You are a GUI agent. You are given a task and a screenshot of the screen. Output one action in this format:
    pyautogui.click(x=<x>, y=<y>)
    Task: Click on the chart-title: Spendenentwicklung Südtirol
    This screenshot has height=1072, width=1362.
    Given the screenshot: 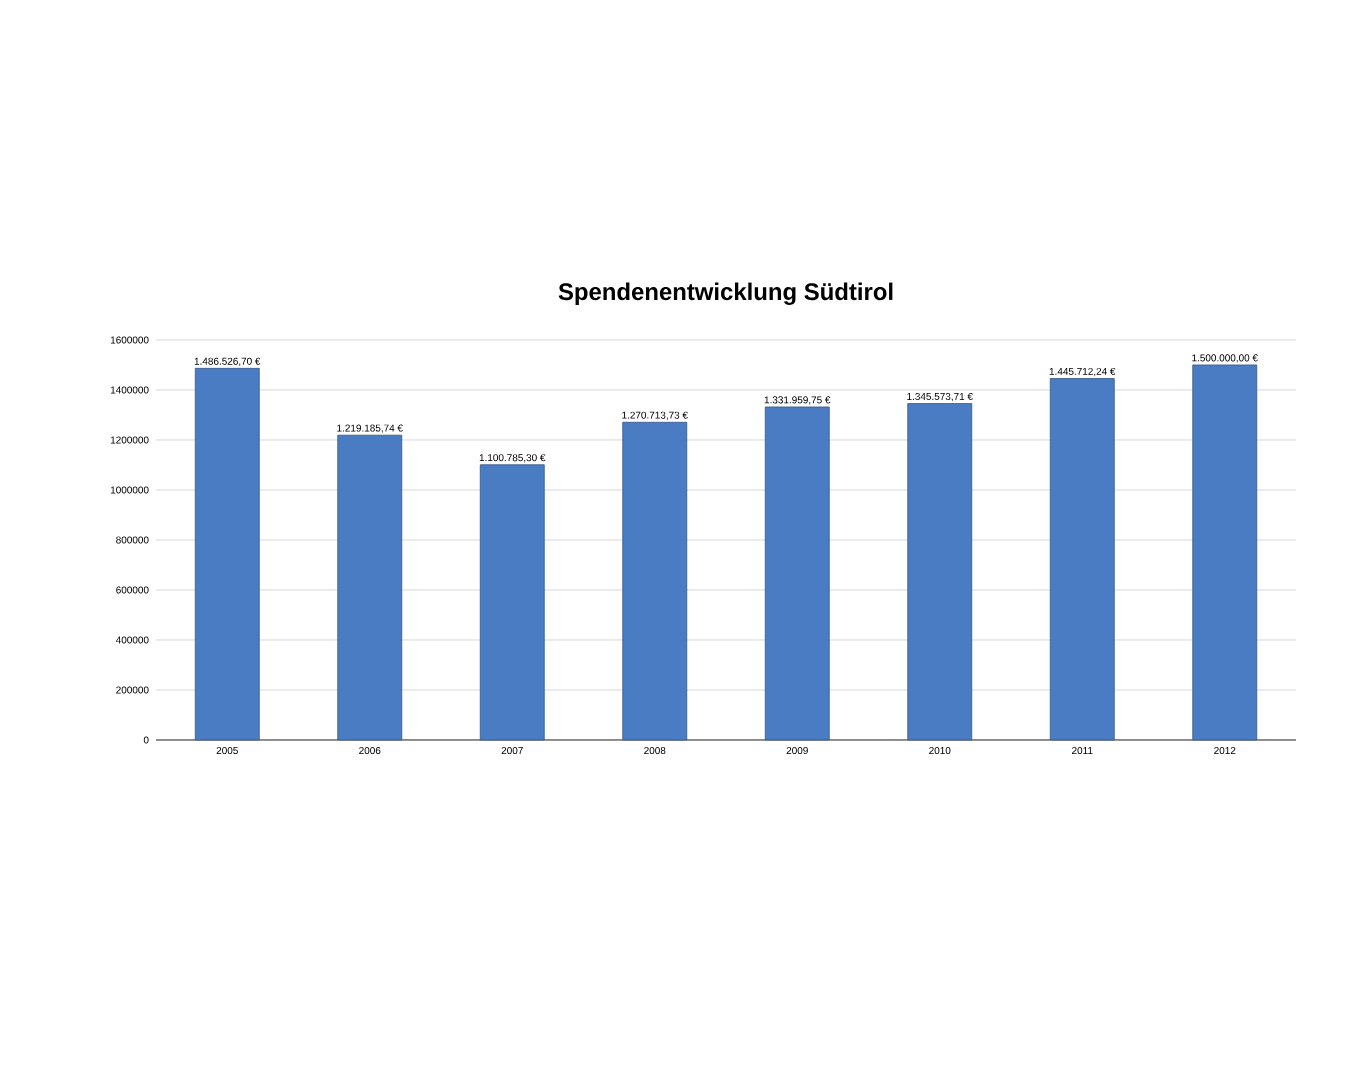 What is the action you would take?
    pyautogui.click(x=725, y=293)
    